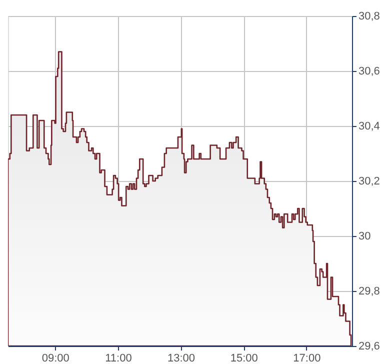 The image size is (390, 364). What do you see at coordinates (369, 72) in the screenshot?
I see `y-tick-label: 30,6` at bounding box center [369, 72].